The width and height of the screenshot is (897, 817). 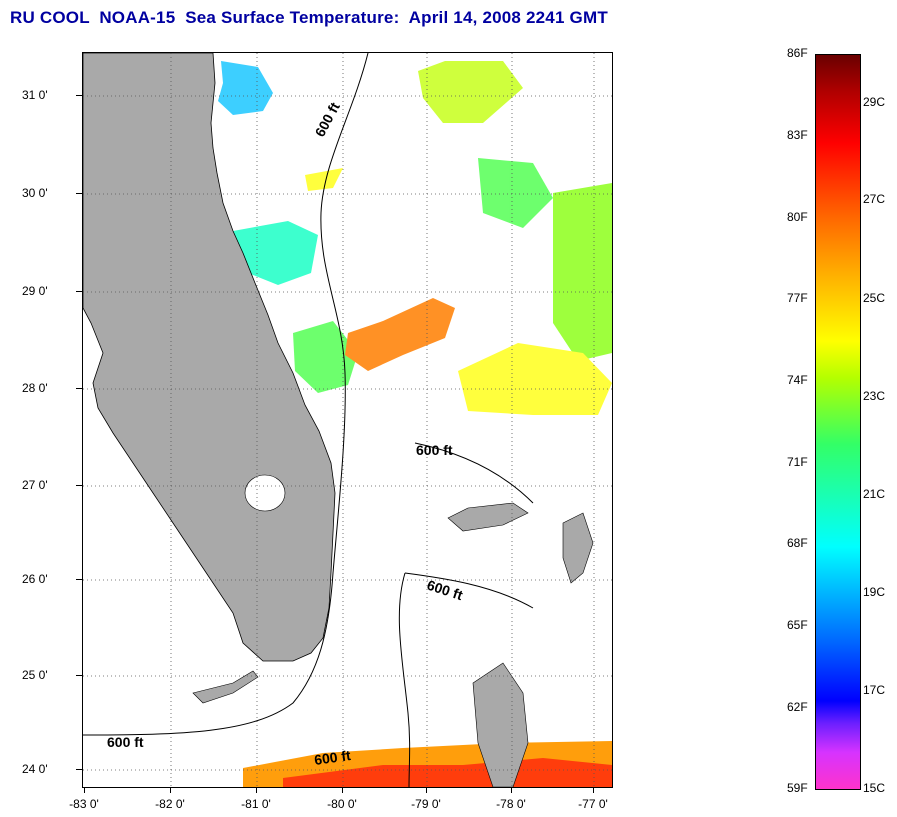 What do you see at coordinates (874, 494) in the screenshot?
I see `colorbar-c-label: 21C` at bounding box center [874, 494].